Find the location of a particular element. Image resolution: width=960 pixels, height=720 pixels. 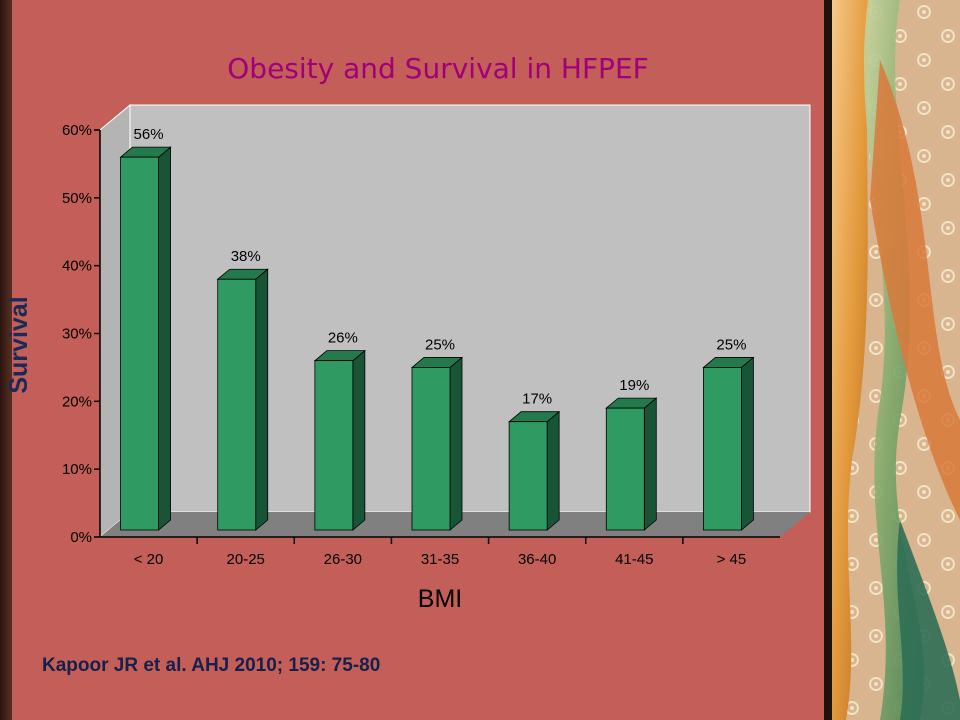

data-label: 38% is located at coordinates (246, 256).